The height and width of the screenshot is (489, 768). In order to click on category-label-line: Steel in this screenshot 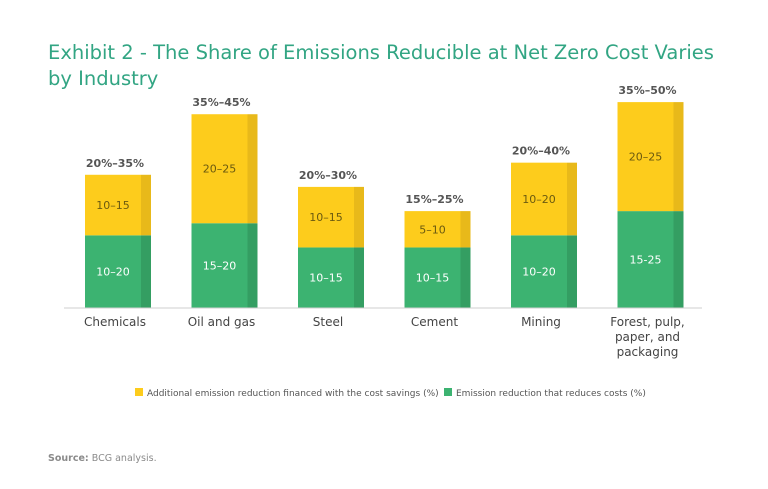, I will do `click(328, 322)`.